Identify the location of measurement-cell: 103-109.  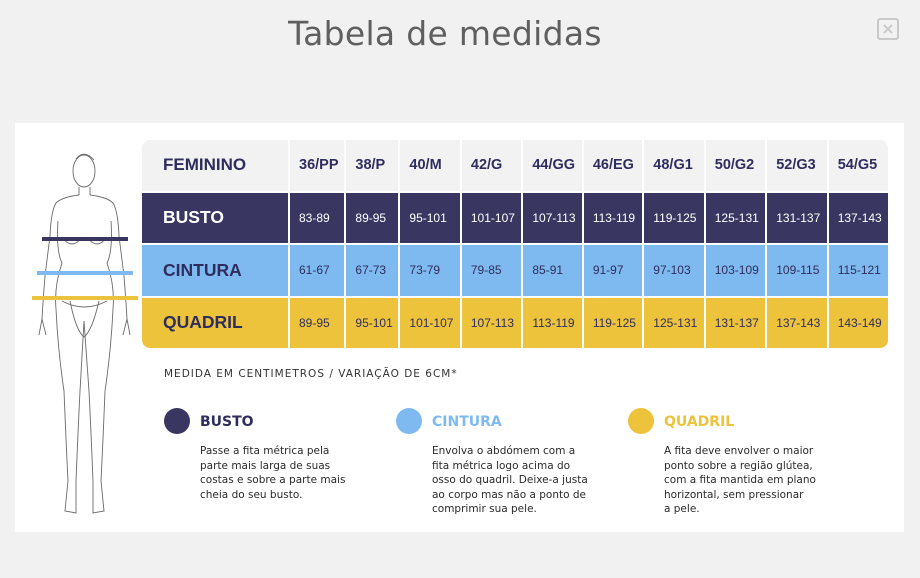
(736, 271).